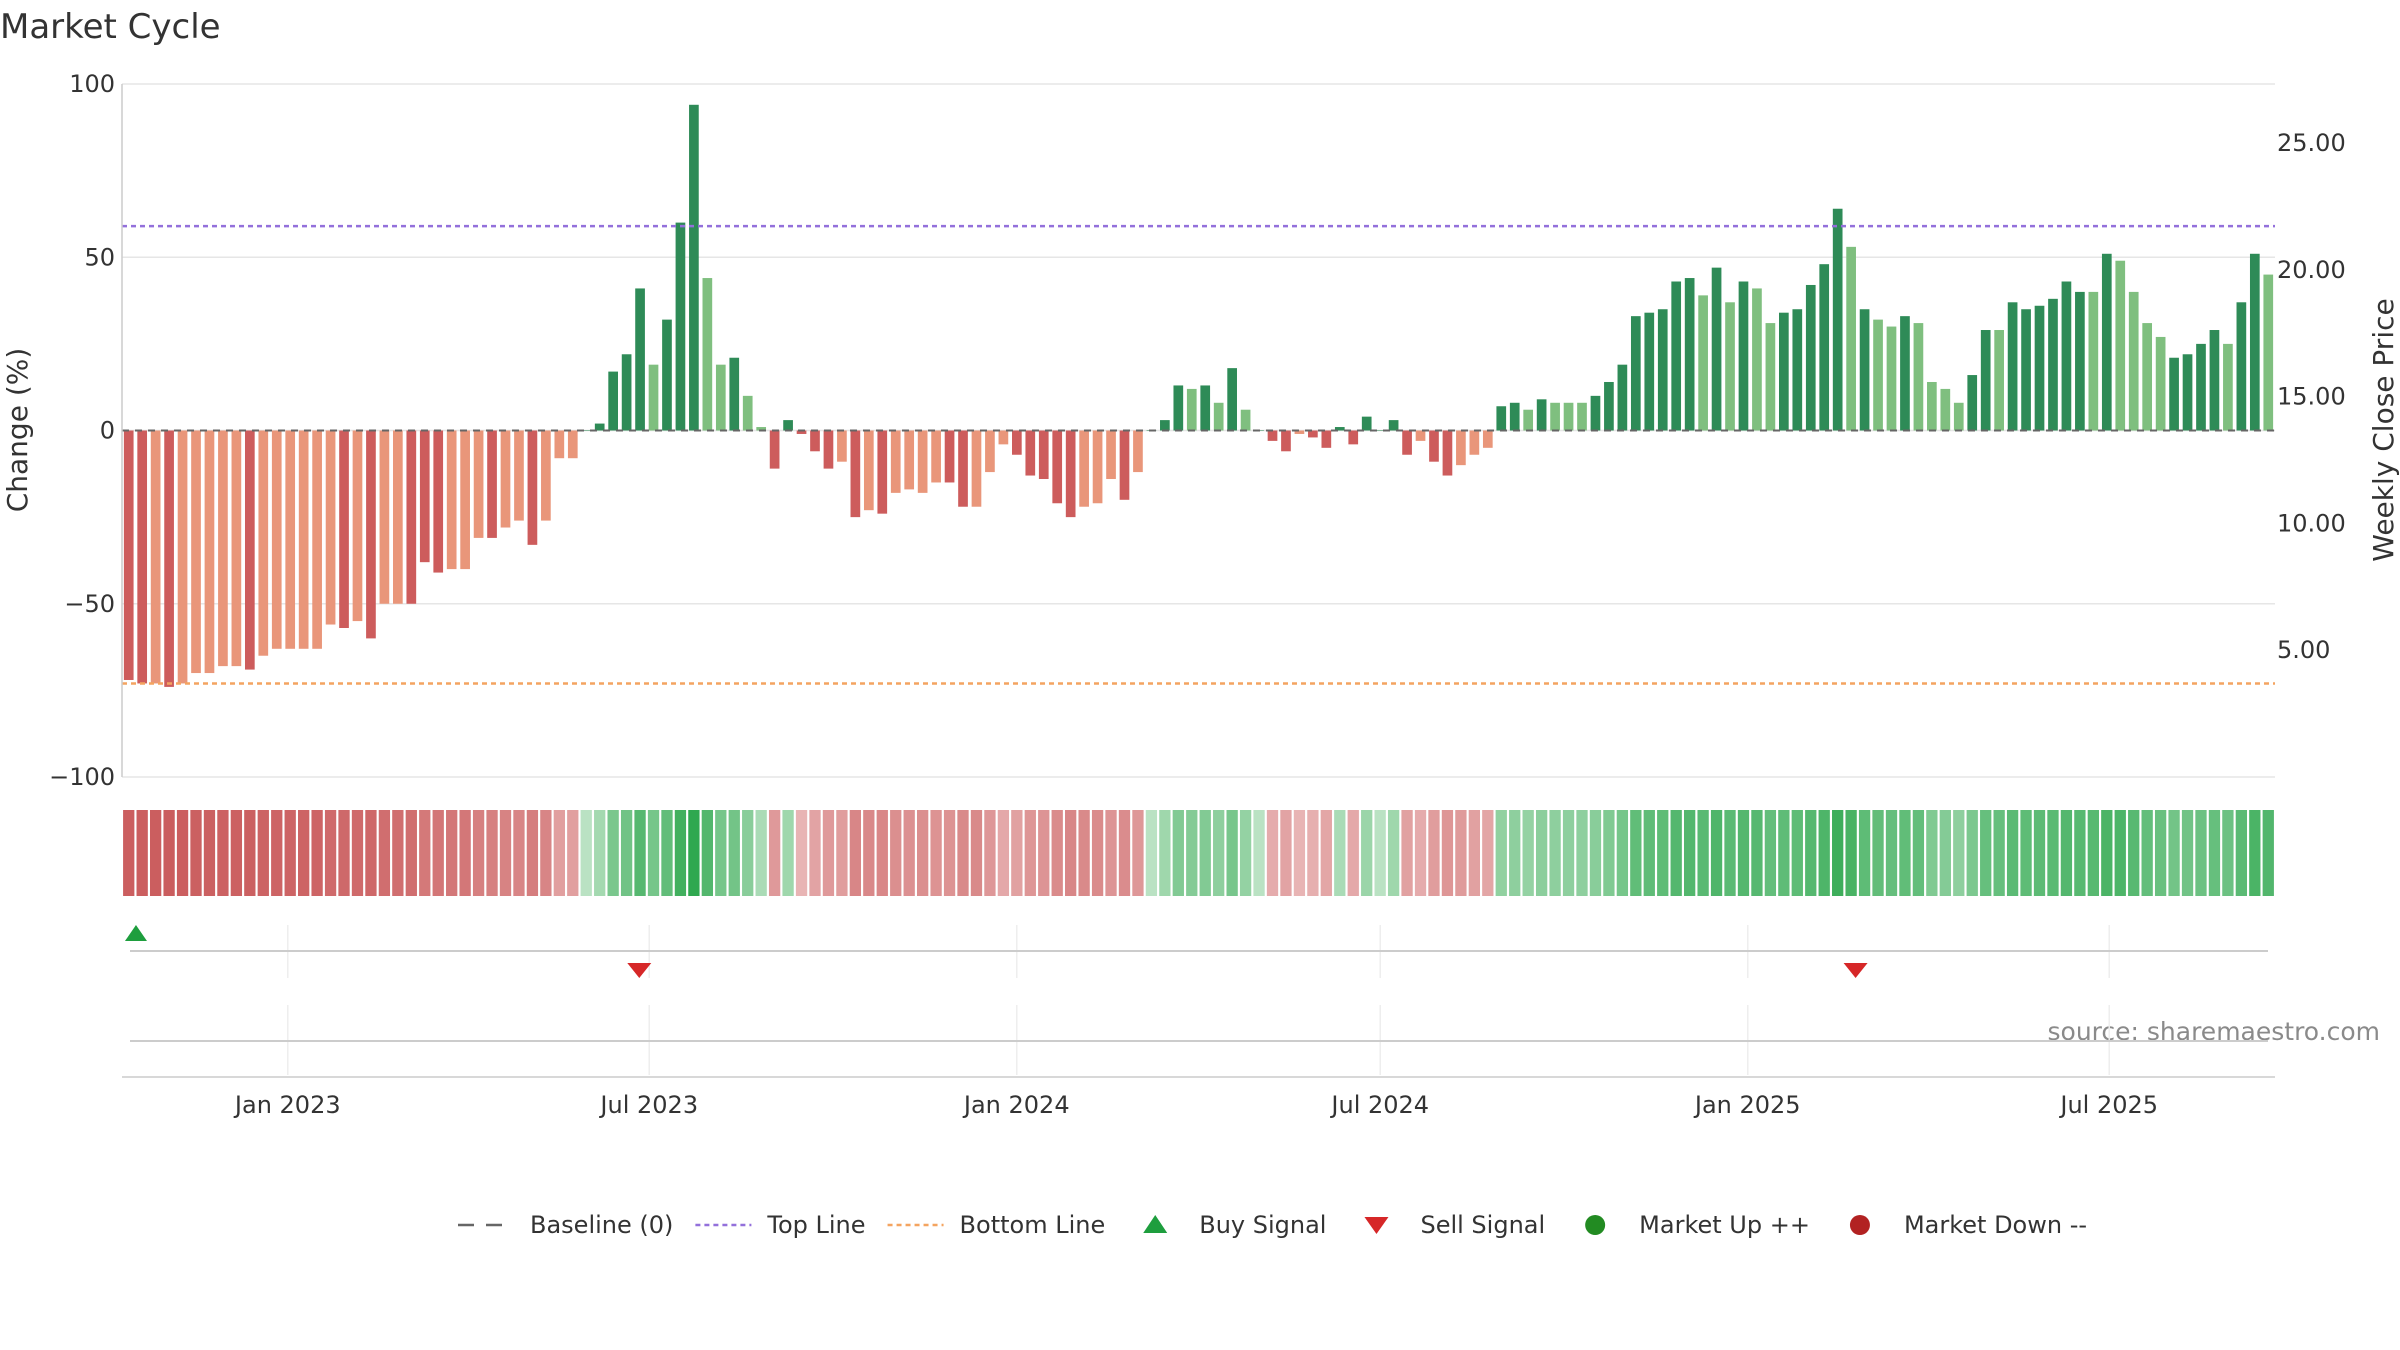  What do you see at coordinates (135, 933) in the screenshot?
I see `buy-signal-marker` at bounding box center [135, 933].